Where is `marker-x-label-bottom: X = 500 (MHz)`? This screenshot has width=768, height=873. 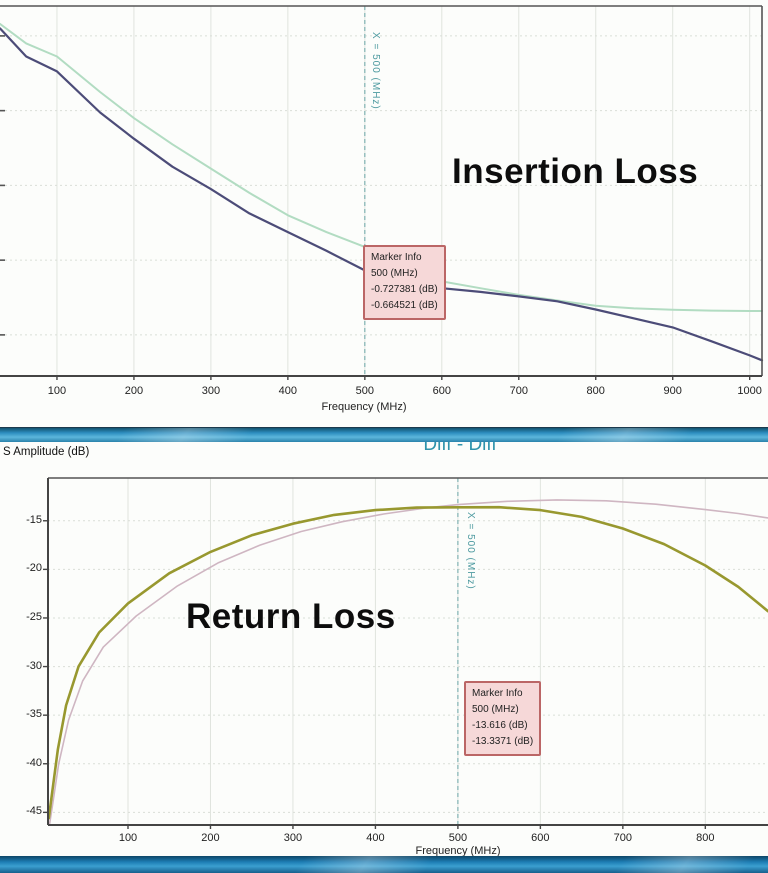 marker-x-label-bottom: X = 500 (MHz) is located at coordinates (470, 551).